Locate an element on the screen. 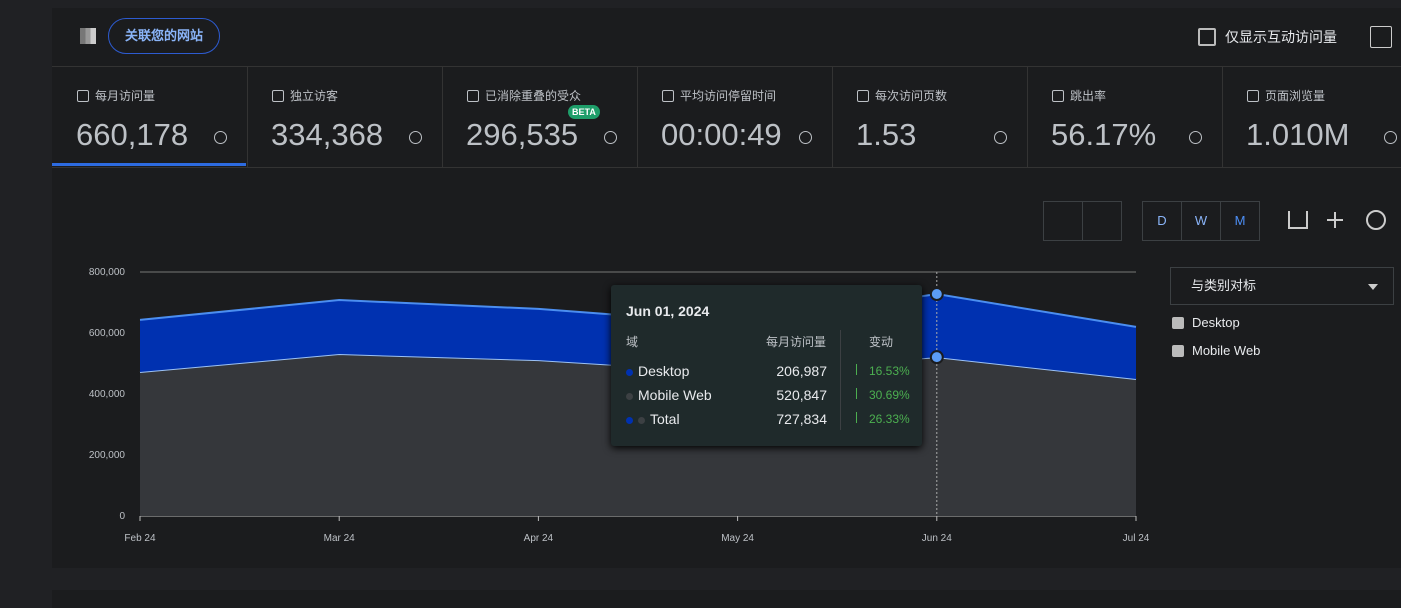  metric-card: 已消除重叠的受众 296,535 BETA is located at coordinates (540, 117).